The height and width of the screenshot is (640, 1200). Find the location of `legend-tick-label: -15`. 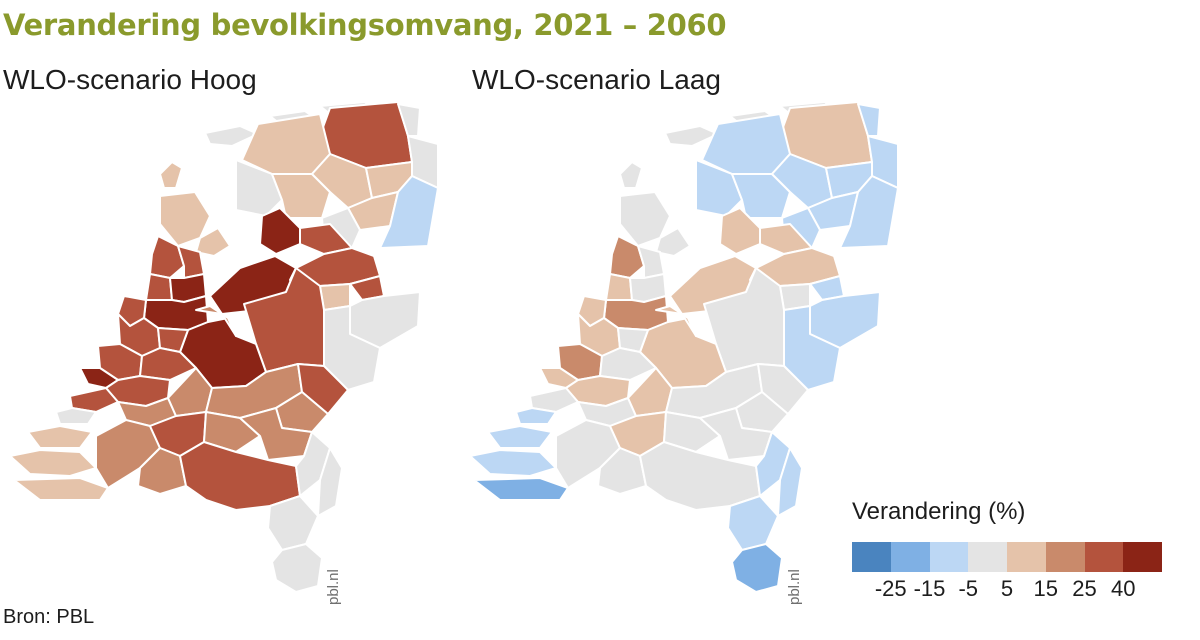

legend-tick-label: -15 is located at coordinates (929, 588).